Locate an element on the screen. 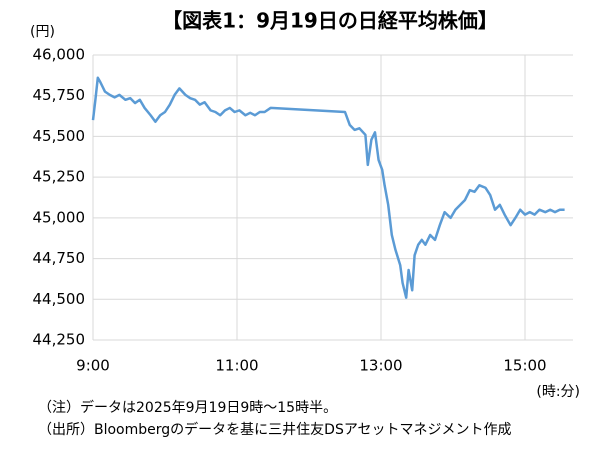 Image resolution: width=600 pixels, height=459 pixels. note: （注）データは2025年9月19日9時～15時半。 is located at coordinates (187, 407).